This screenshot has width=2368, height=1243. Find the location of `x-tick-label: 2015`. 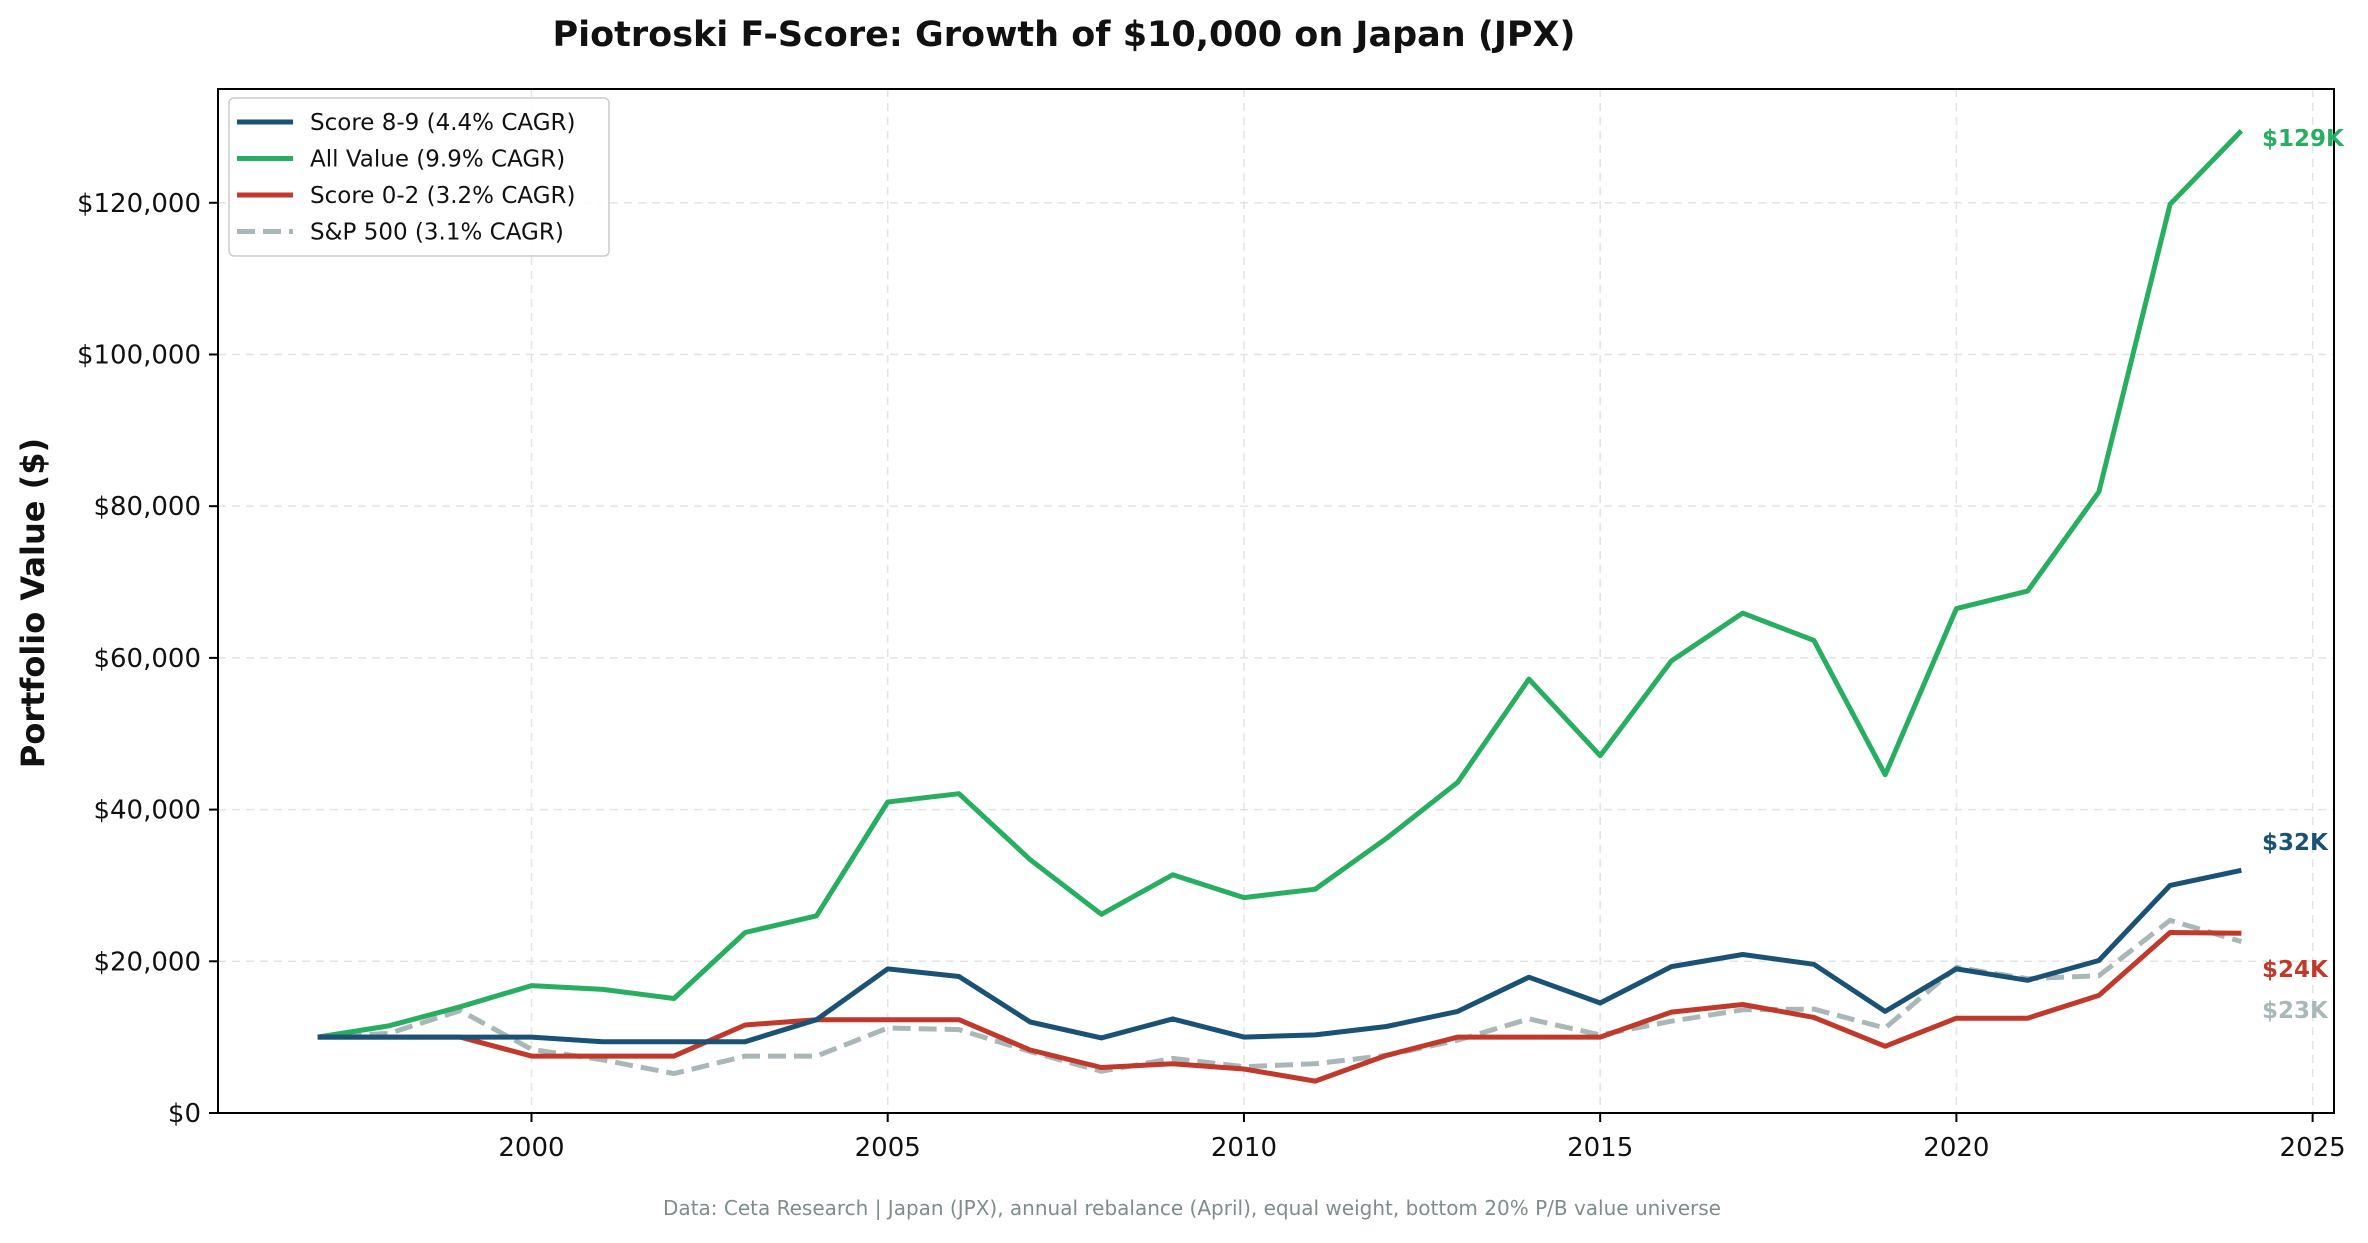

x-tick-label: 2015 is located at coordinates (1600, 1148).